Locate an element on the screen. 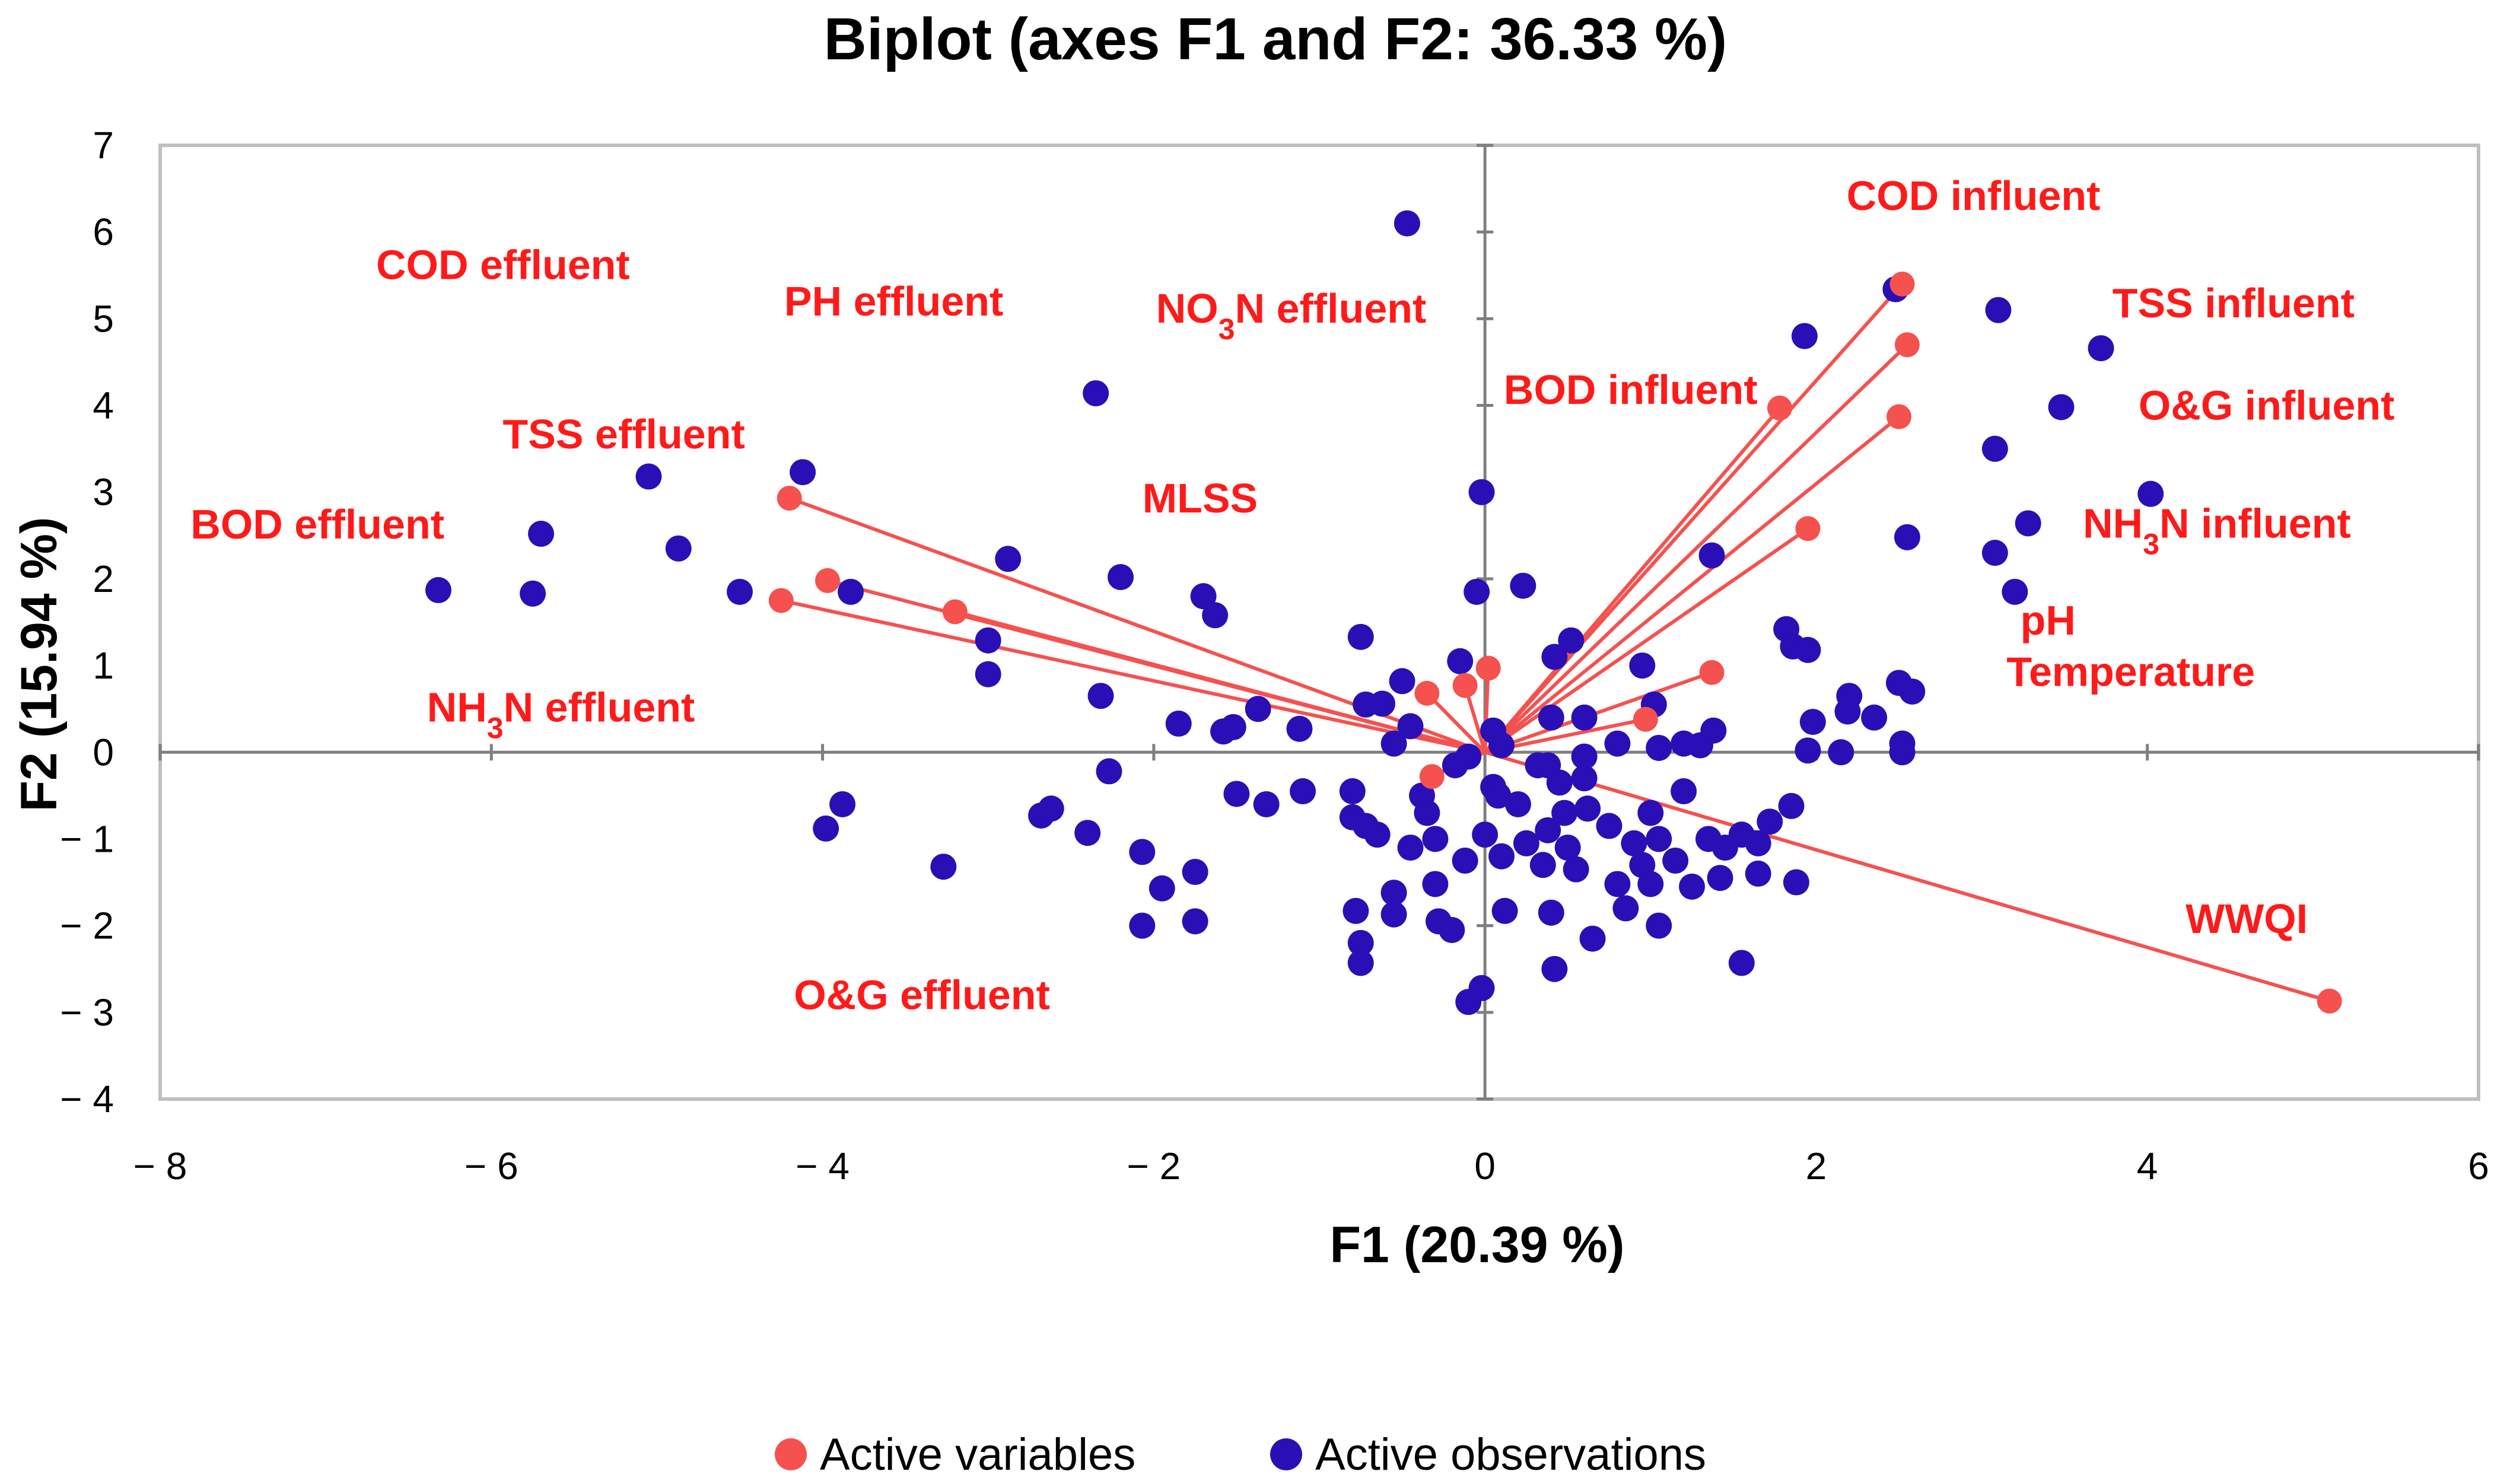 The width and height of the screenshot is (2507, 1484). x-axis-title: F1 (20.39 %) is located at coordinates (1477, 1245).